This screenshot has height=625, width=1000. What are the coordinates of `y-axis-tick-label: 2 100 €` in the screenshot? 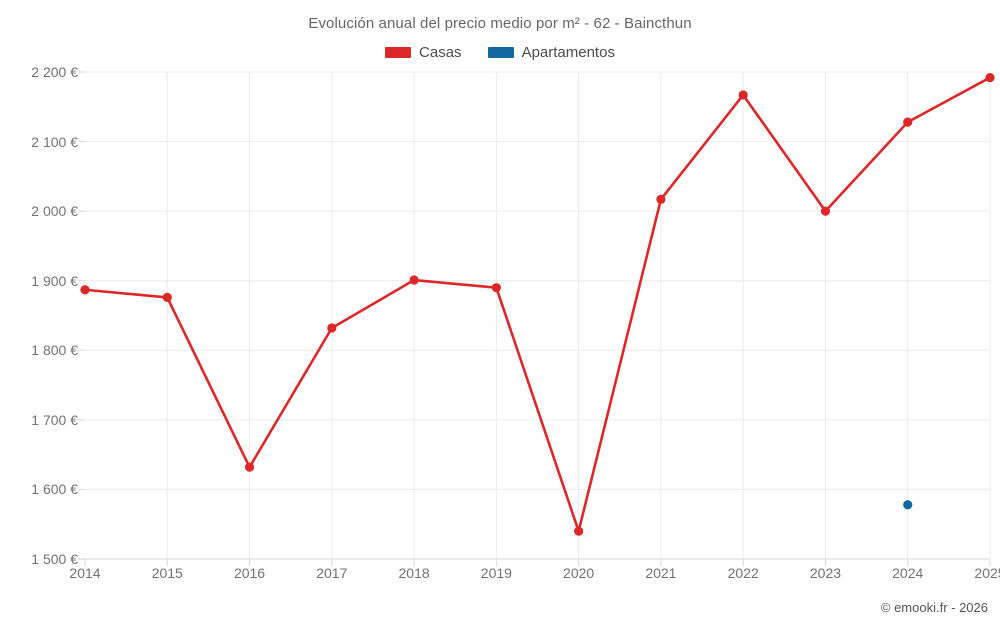 It's located at (54, 141).